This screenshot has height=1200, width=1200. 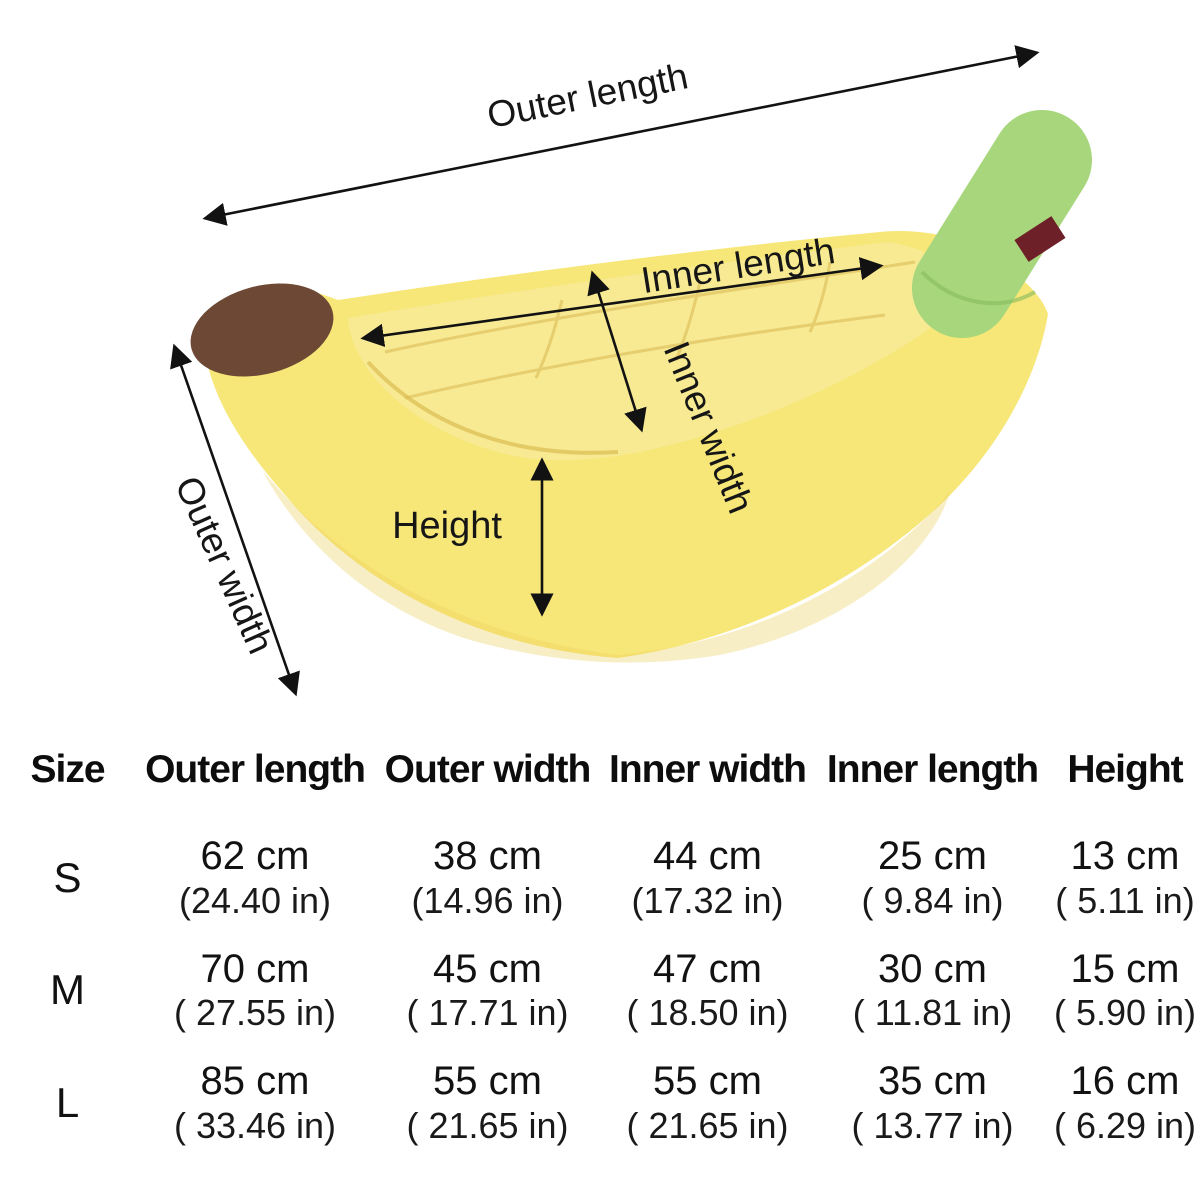 I want to click on cell-s-inner-length: 25 cm ( 9.84 in), so click(x=932, y=877).